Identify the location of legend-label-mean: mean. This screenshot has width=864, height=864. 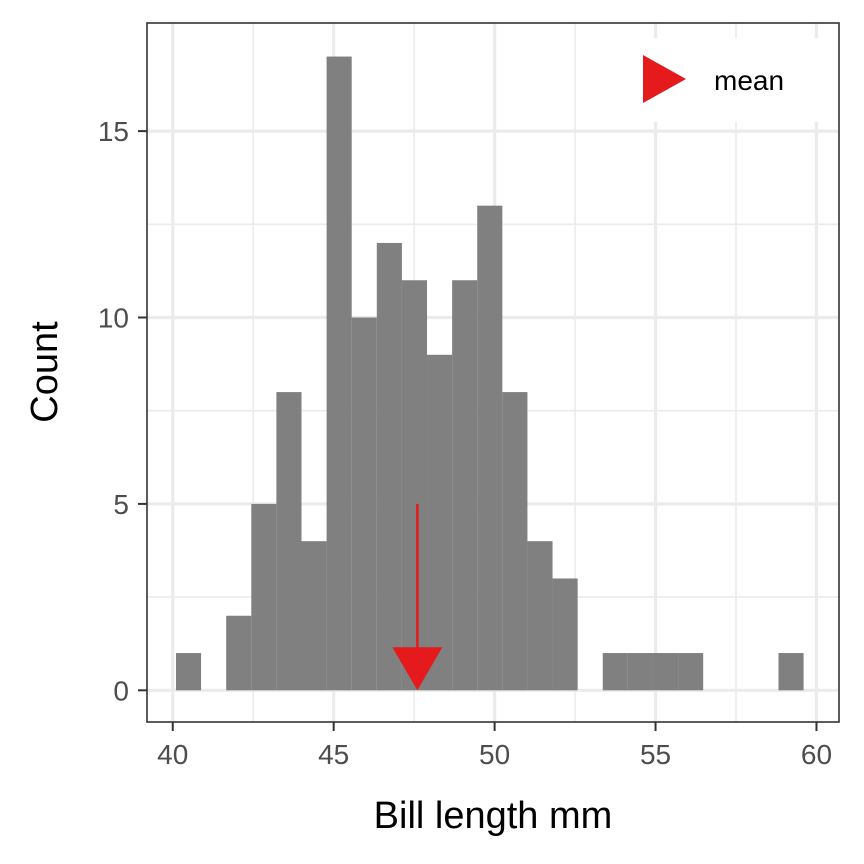
(749, 80).